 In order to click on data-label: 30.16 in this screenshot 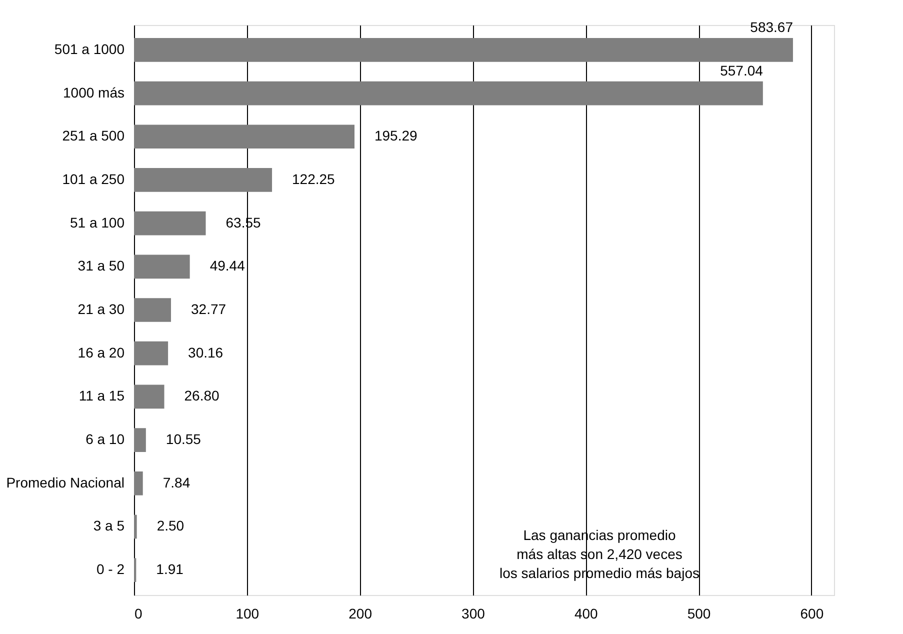, I will do `click(206, 352)`.